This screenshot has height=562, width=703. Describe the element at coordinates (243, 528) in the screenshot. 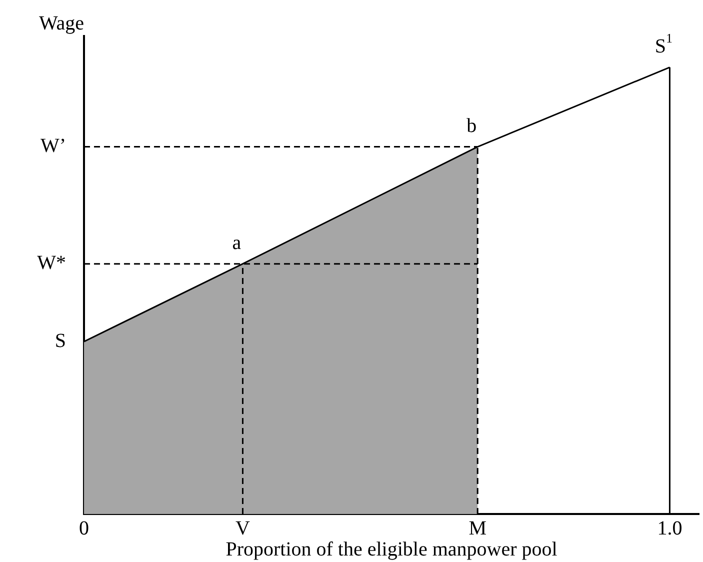

I see `x-tick-label: V` at that location.